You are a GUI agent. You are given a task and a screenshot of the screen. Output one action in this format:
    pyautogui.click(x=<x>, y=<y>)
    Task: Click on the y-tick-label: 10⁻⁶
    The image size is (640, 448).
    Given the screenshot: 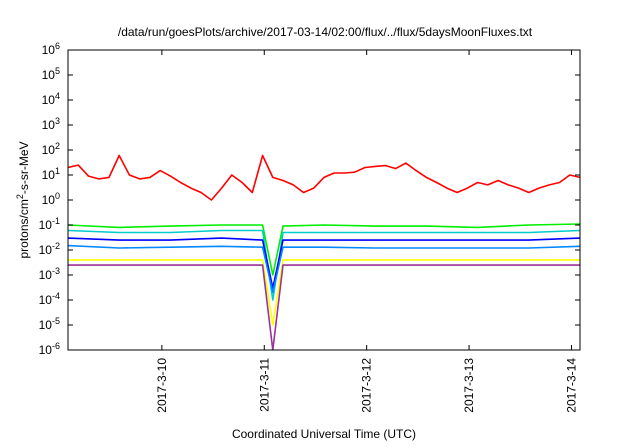 What is the action you would take?
    pyautogui.click(x=49, y=349)
    